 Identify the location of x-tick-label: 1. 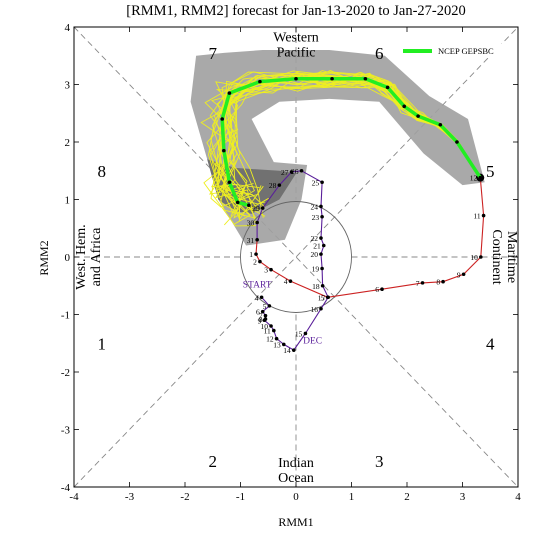
(352, 497).